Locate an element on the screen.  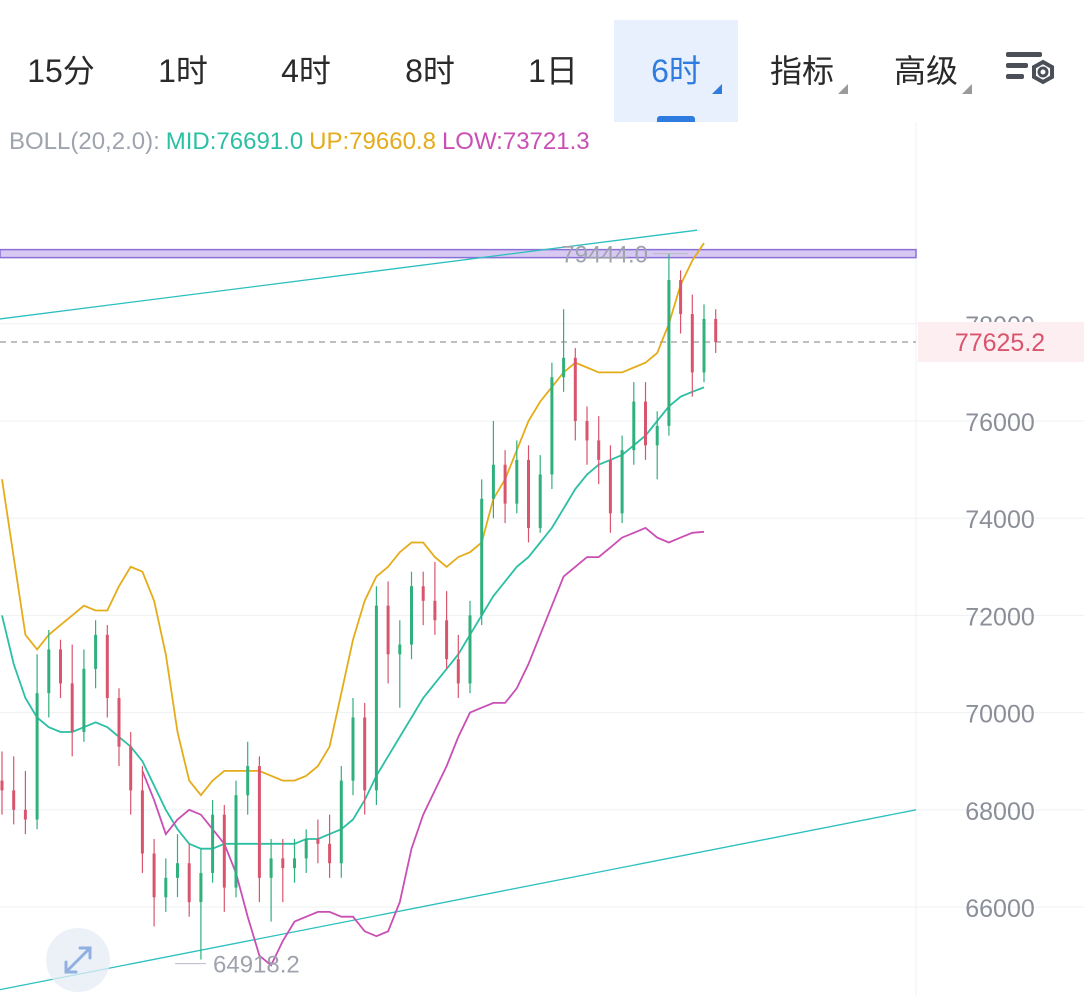
tab-label: 指标 is located at coordinates (801, 71).